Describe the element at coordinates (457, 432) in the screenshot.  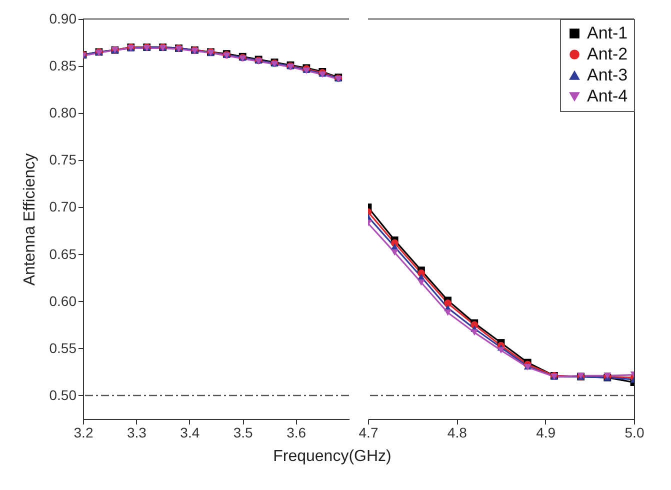
I see `x-tick-label: 4.8` at that location.